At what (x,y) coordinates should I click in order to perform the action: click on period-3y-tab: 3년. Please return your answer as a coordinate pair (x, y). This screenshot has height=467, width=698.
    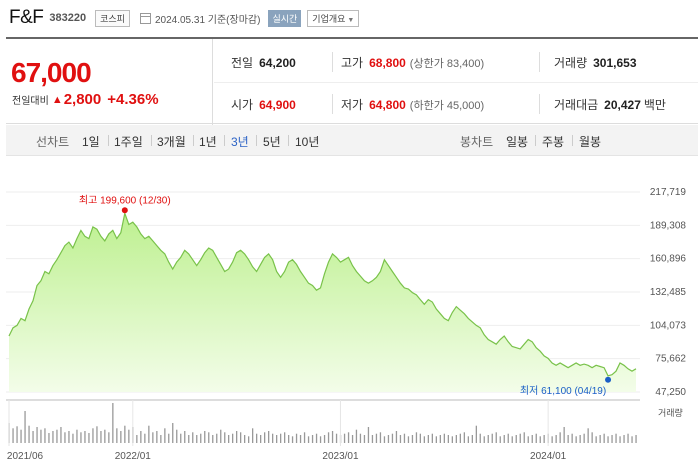
    Looking at the image, I should click on (240, 142).